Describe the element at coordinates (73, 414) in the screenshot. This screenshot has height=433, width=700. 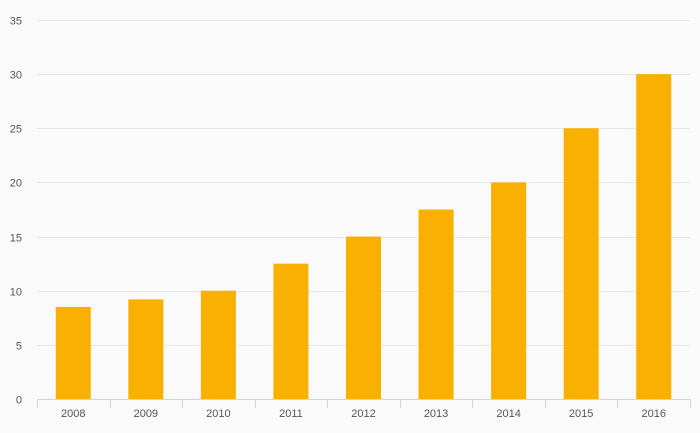
I see `x-tick-label: 2008` at that location.